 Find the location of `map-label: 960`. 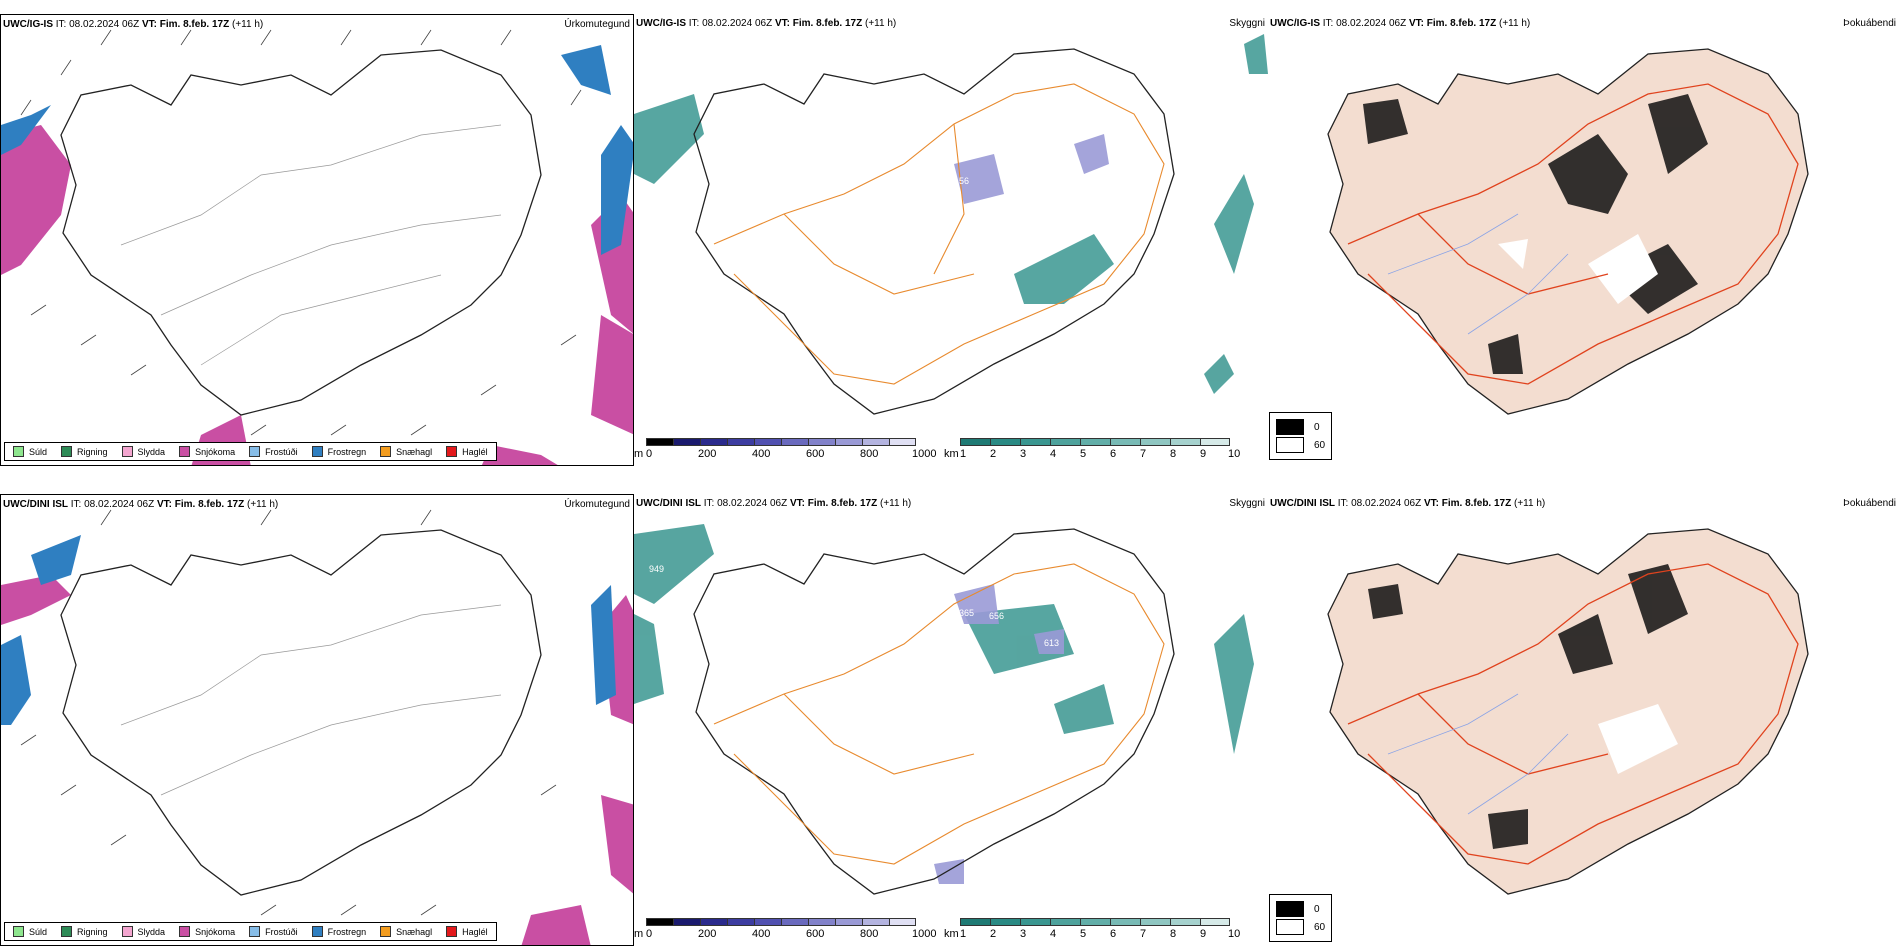

map-label: 960 is located at coordinates (966, 246).